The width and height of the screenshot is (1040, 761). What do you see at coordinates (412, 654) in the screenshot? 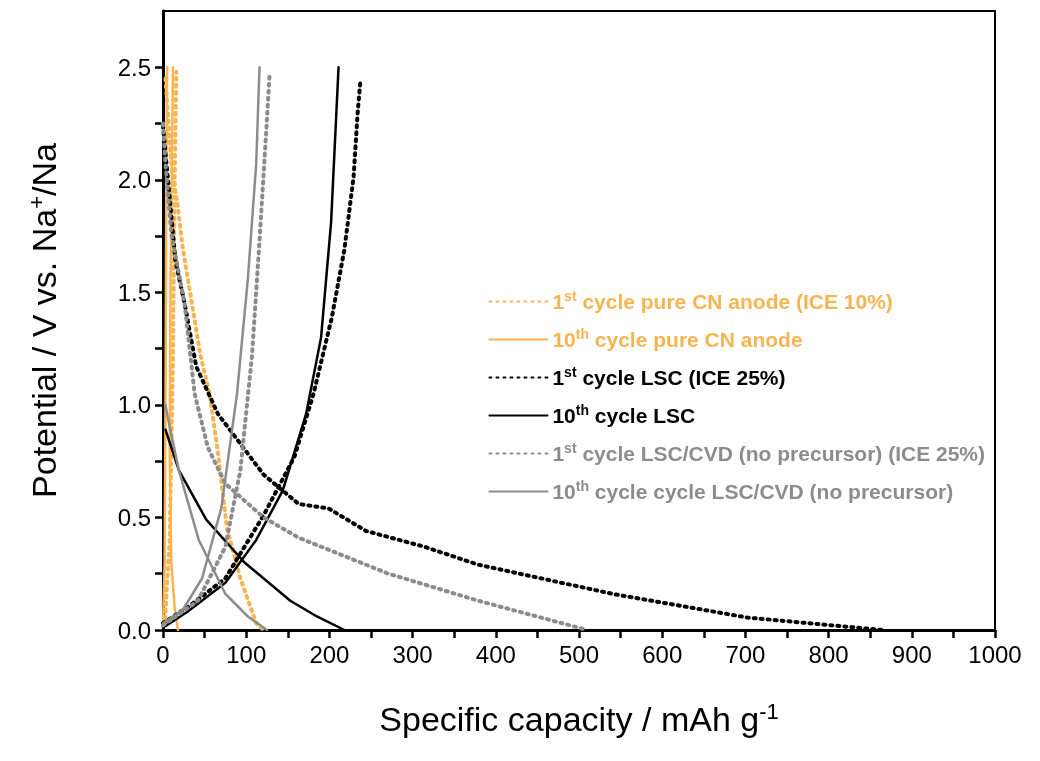
I see `x-tick-label: 300` at bounding box center [412, 654].